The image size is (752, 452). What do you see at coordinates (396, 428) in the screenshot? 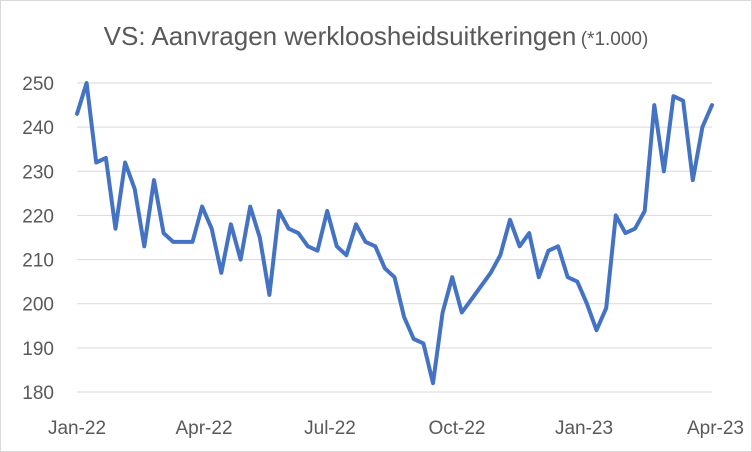
I see `x-axis-ticks: Jan-22 Apr-22 Jul-22 Oct-22 Jan-23 Apr-23` at bounding box center [396, 428].